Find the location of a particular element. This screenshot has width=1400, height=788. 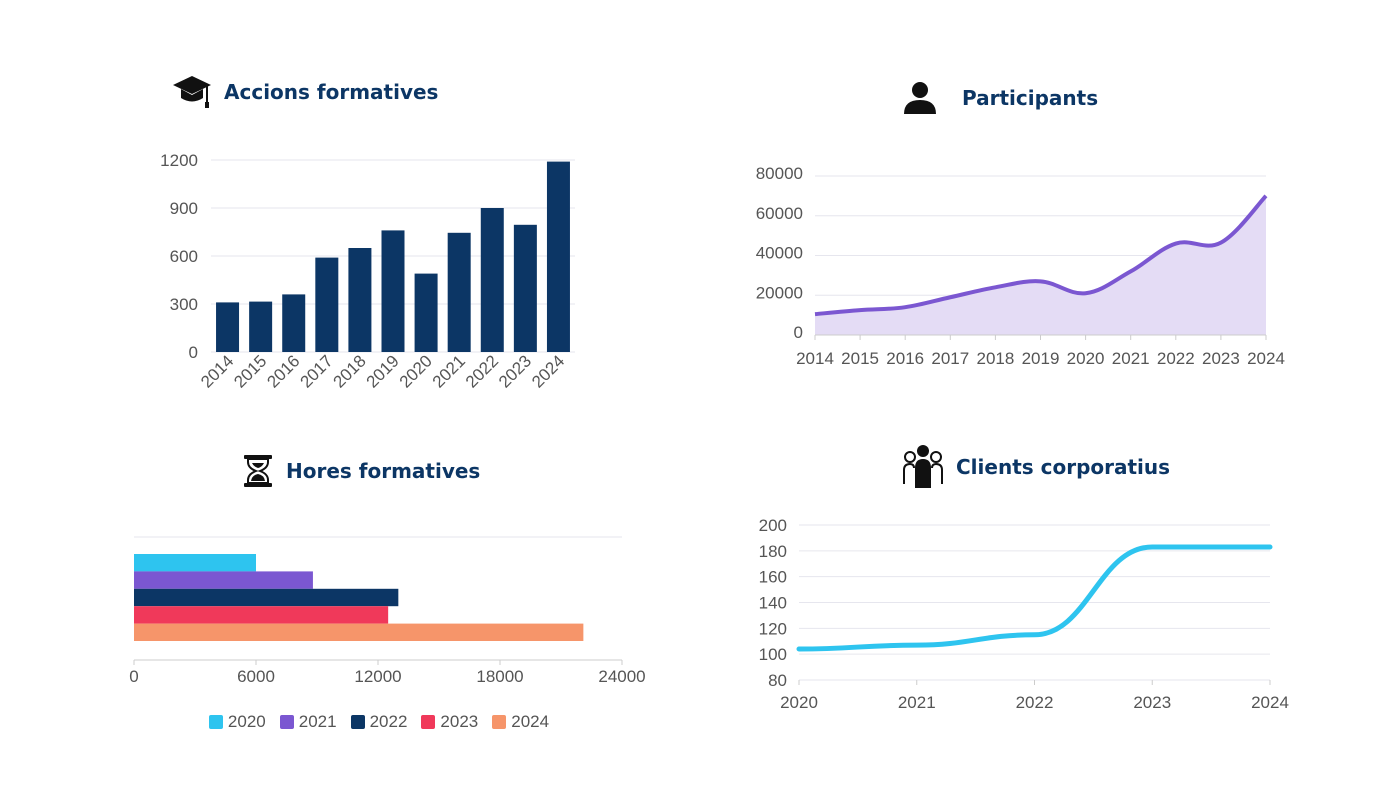

hores-legend: 2020 2021 2022 2023 2024 is located at coordinates (379, 722).